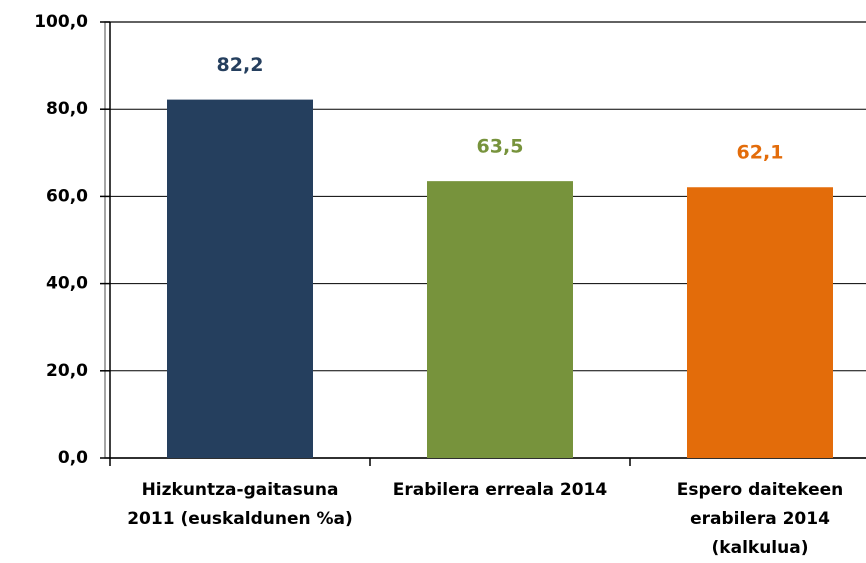 The height and width of the screenshot is (563, 866). I want to click on y-tick-label: 20,0, so click(67, 371).